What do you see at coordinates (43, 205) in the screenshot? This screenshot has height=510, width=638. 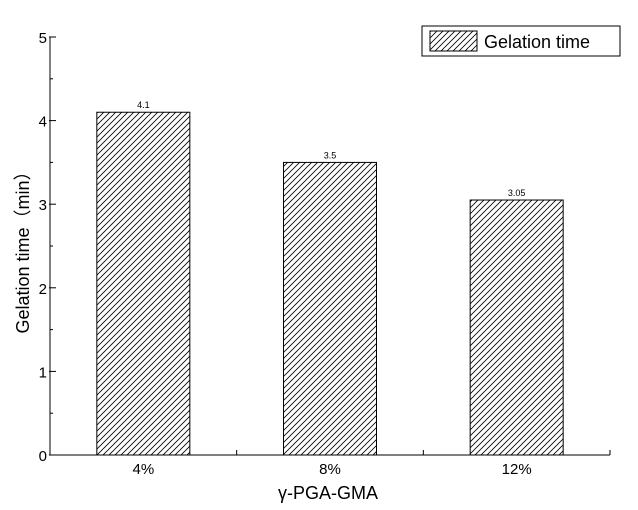 I see `y-tick-label-3: 3` at bounding box center [43, 205].